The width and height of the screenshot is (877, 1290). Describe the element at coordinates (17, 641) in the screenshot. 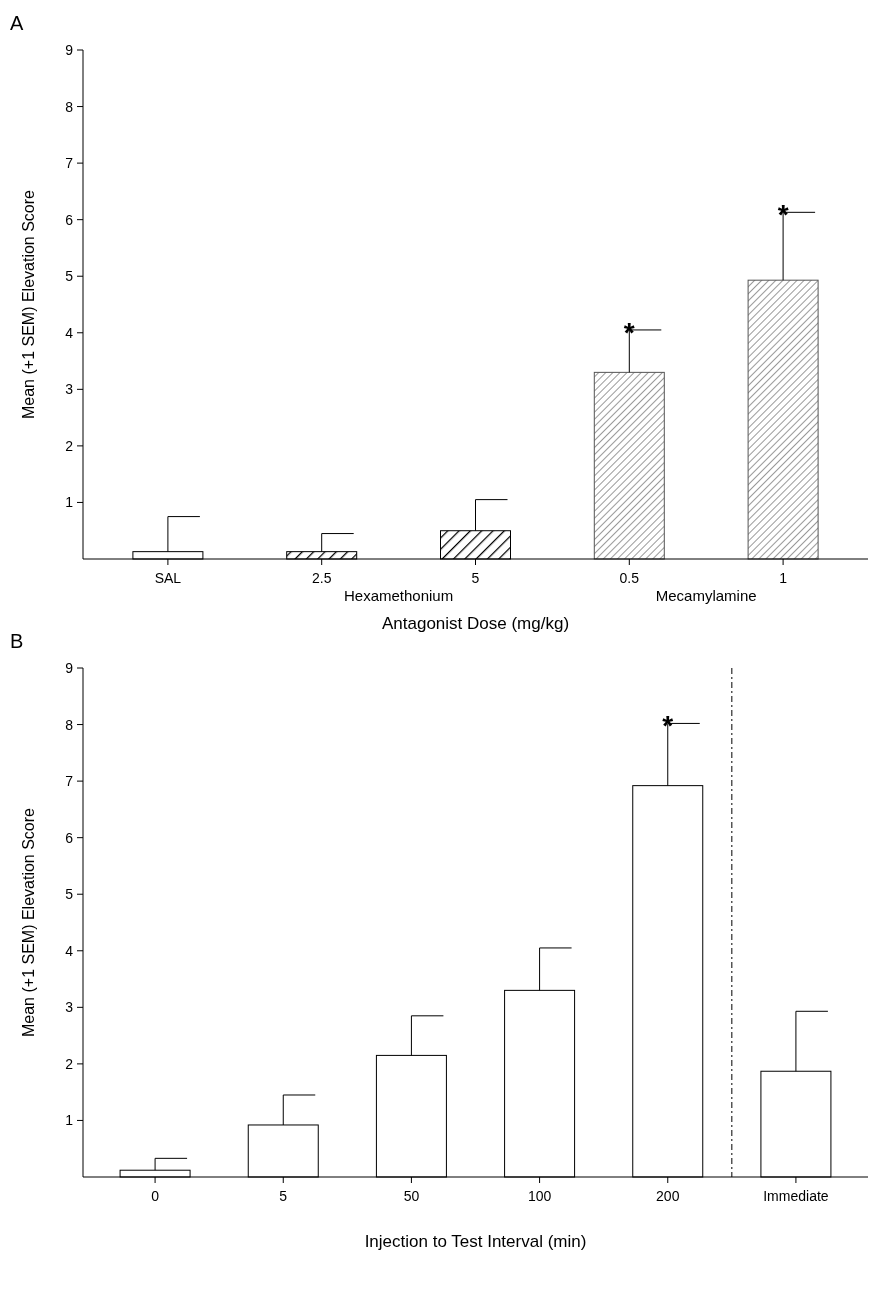

I see `chart-title: B` at that location.